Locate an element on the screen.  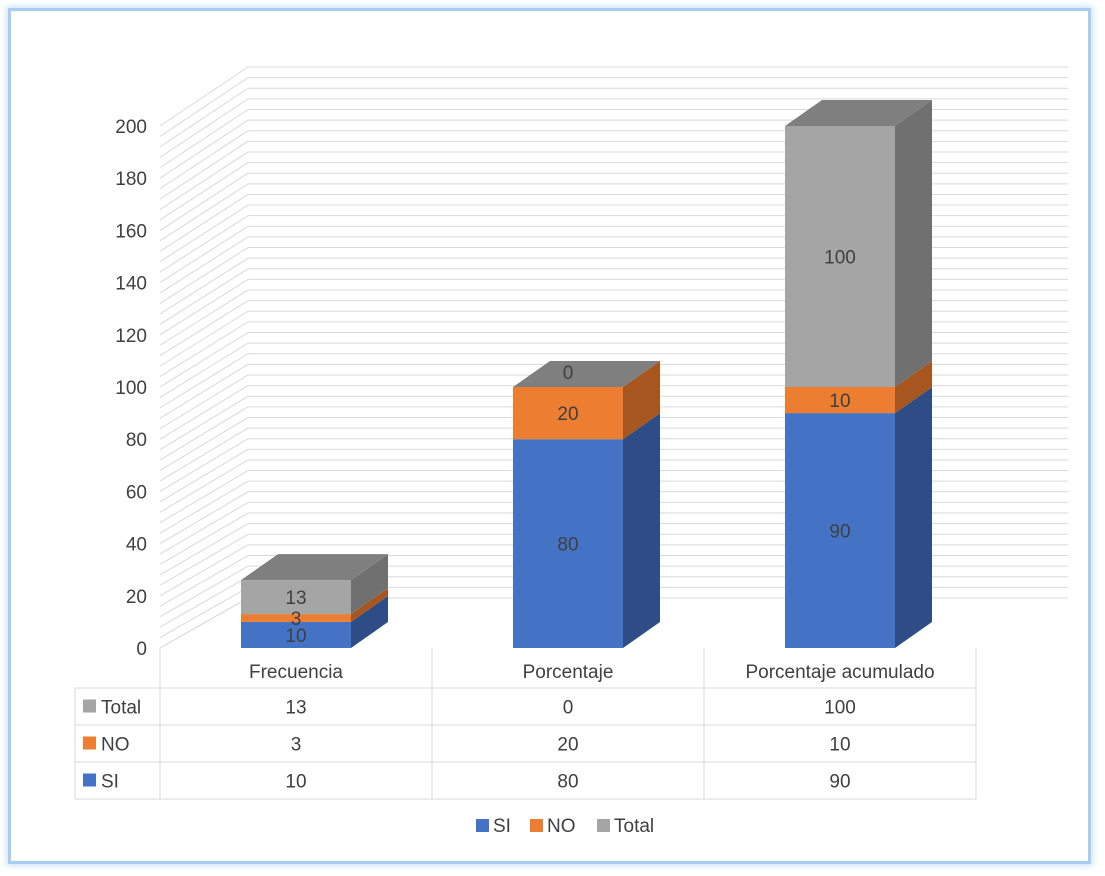
table-row-label-total: Total is located at coordinates (121, 708).